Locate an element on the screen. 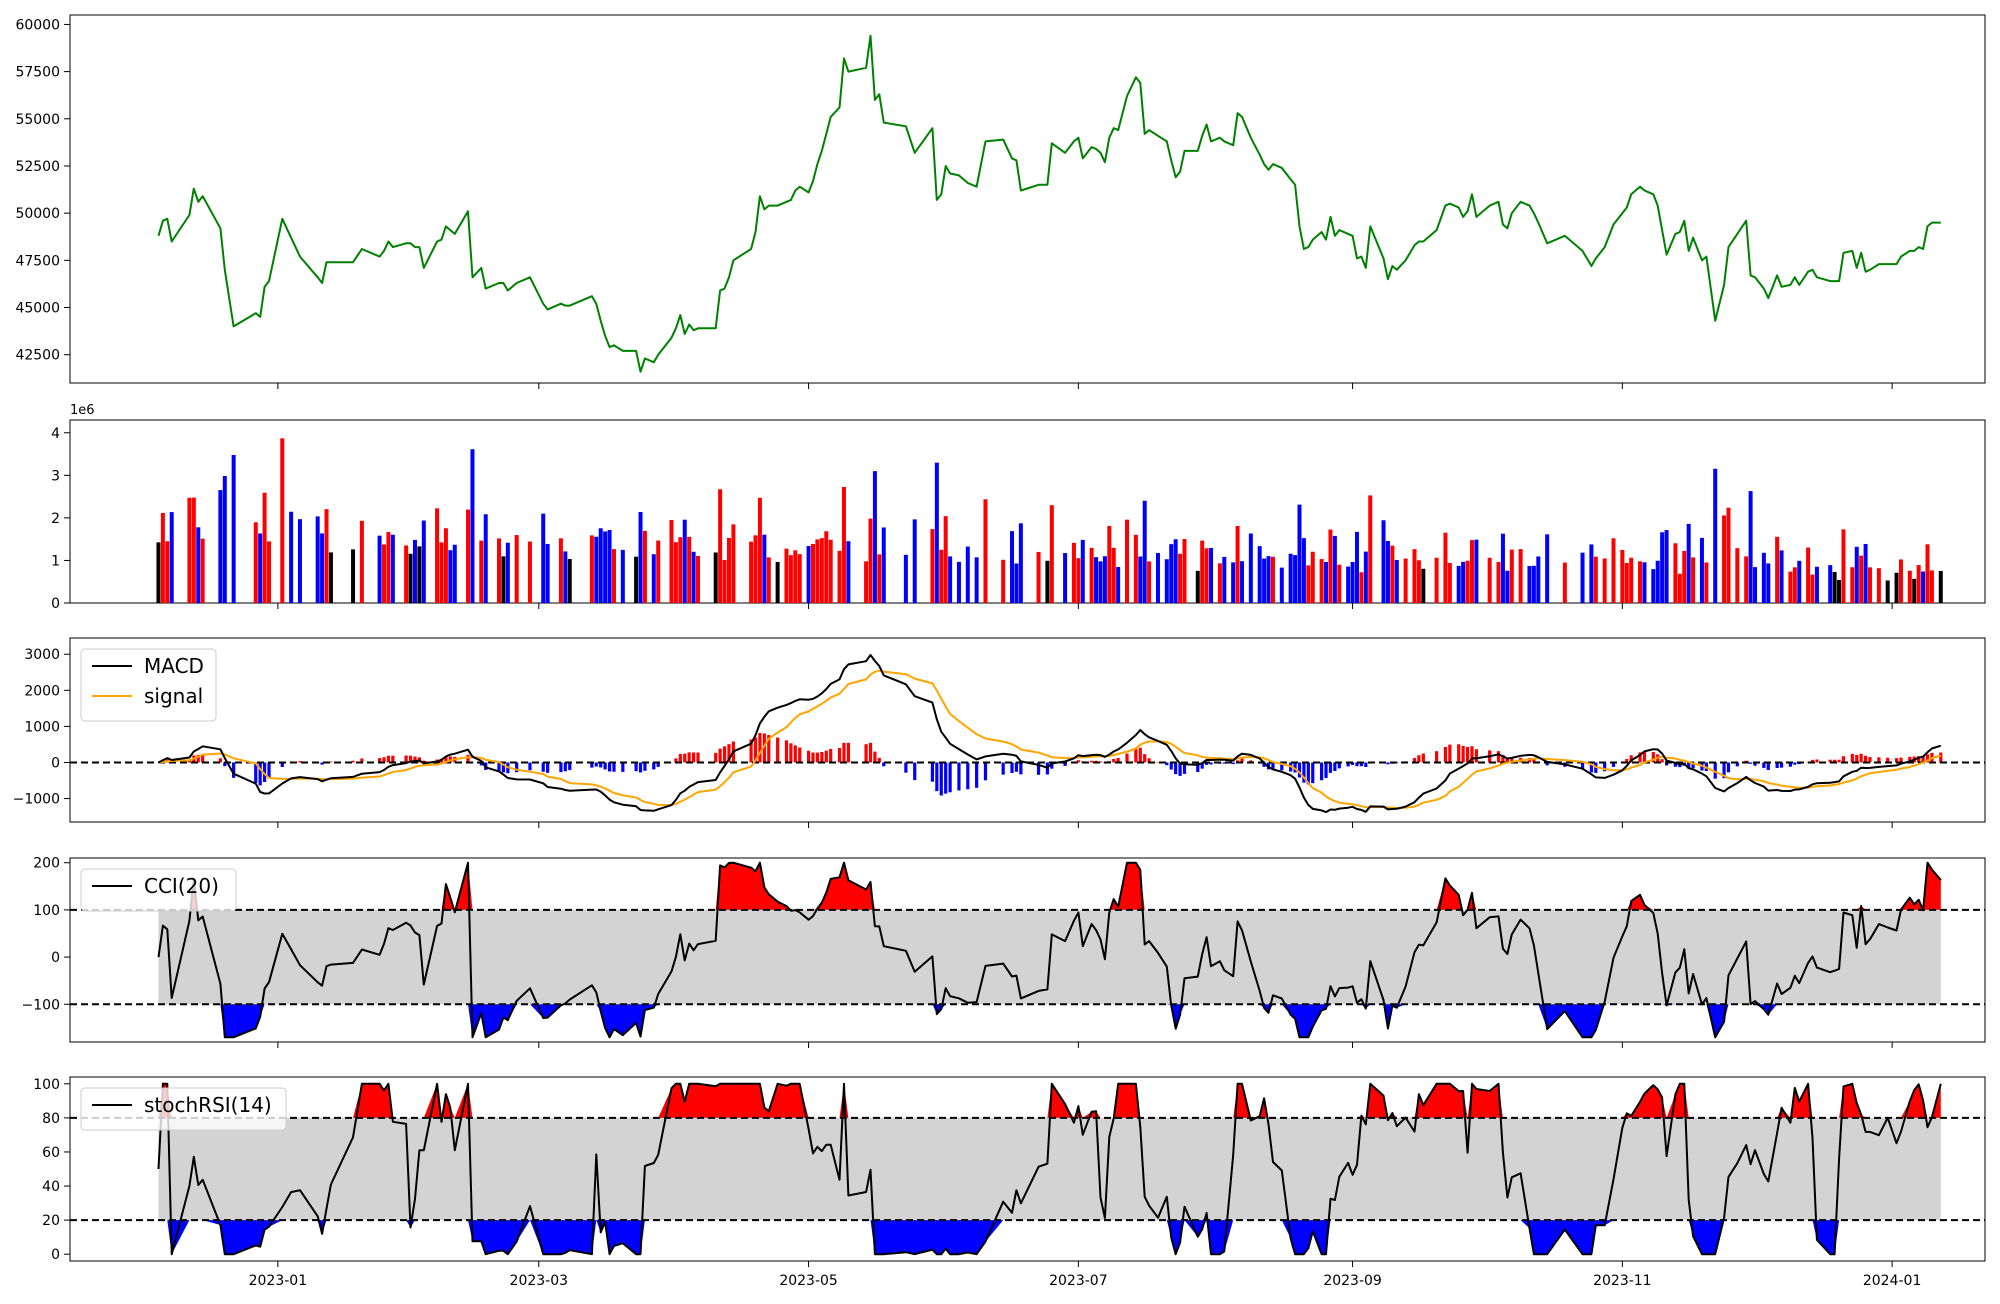 The width and height of the screenshot is (2000, 1304). panel-3-frame is located at coordinates (1027, 730).